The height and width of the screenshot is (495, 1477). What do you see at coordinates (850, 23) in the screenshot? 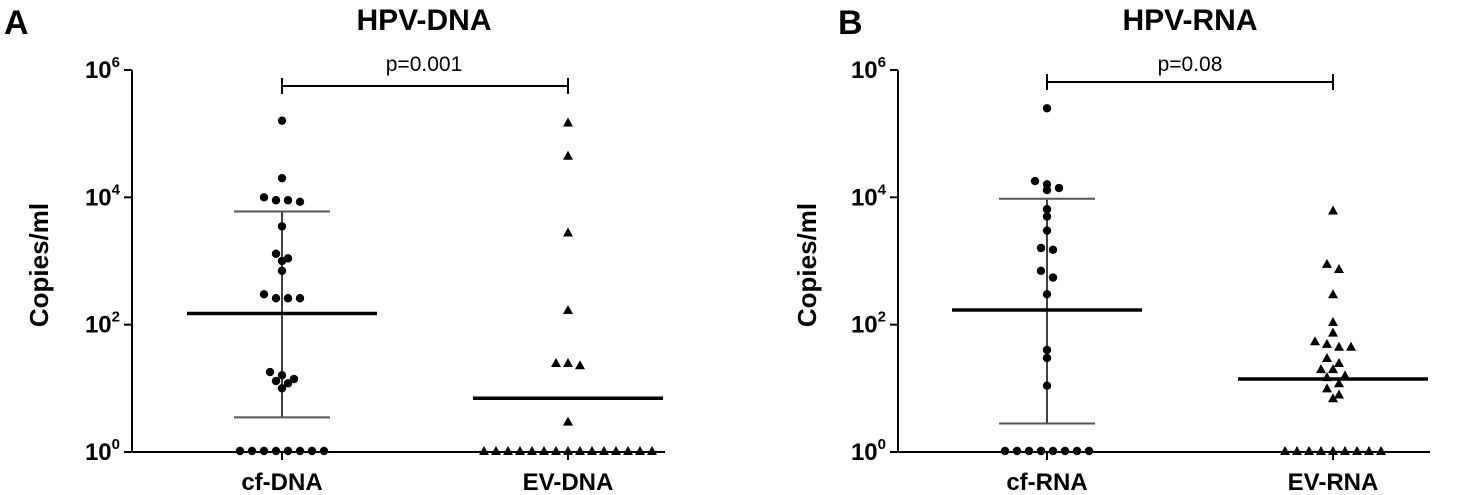
I see `panel-letter-b: B` at bounding box center [850, 23].